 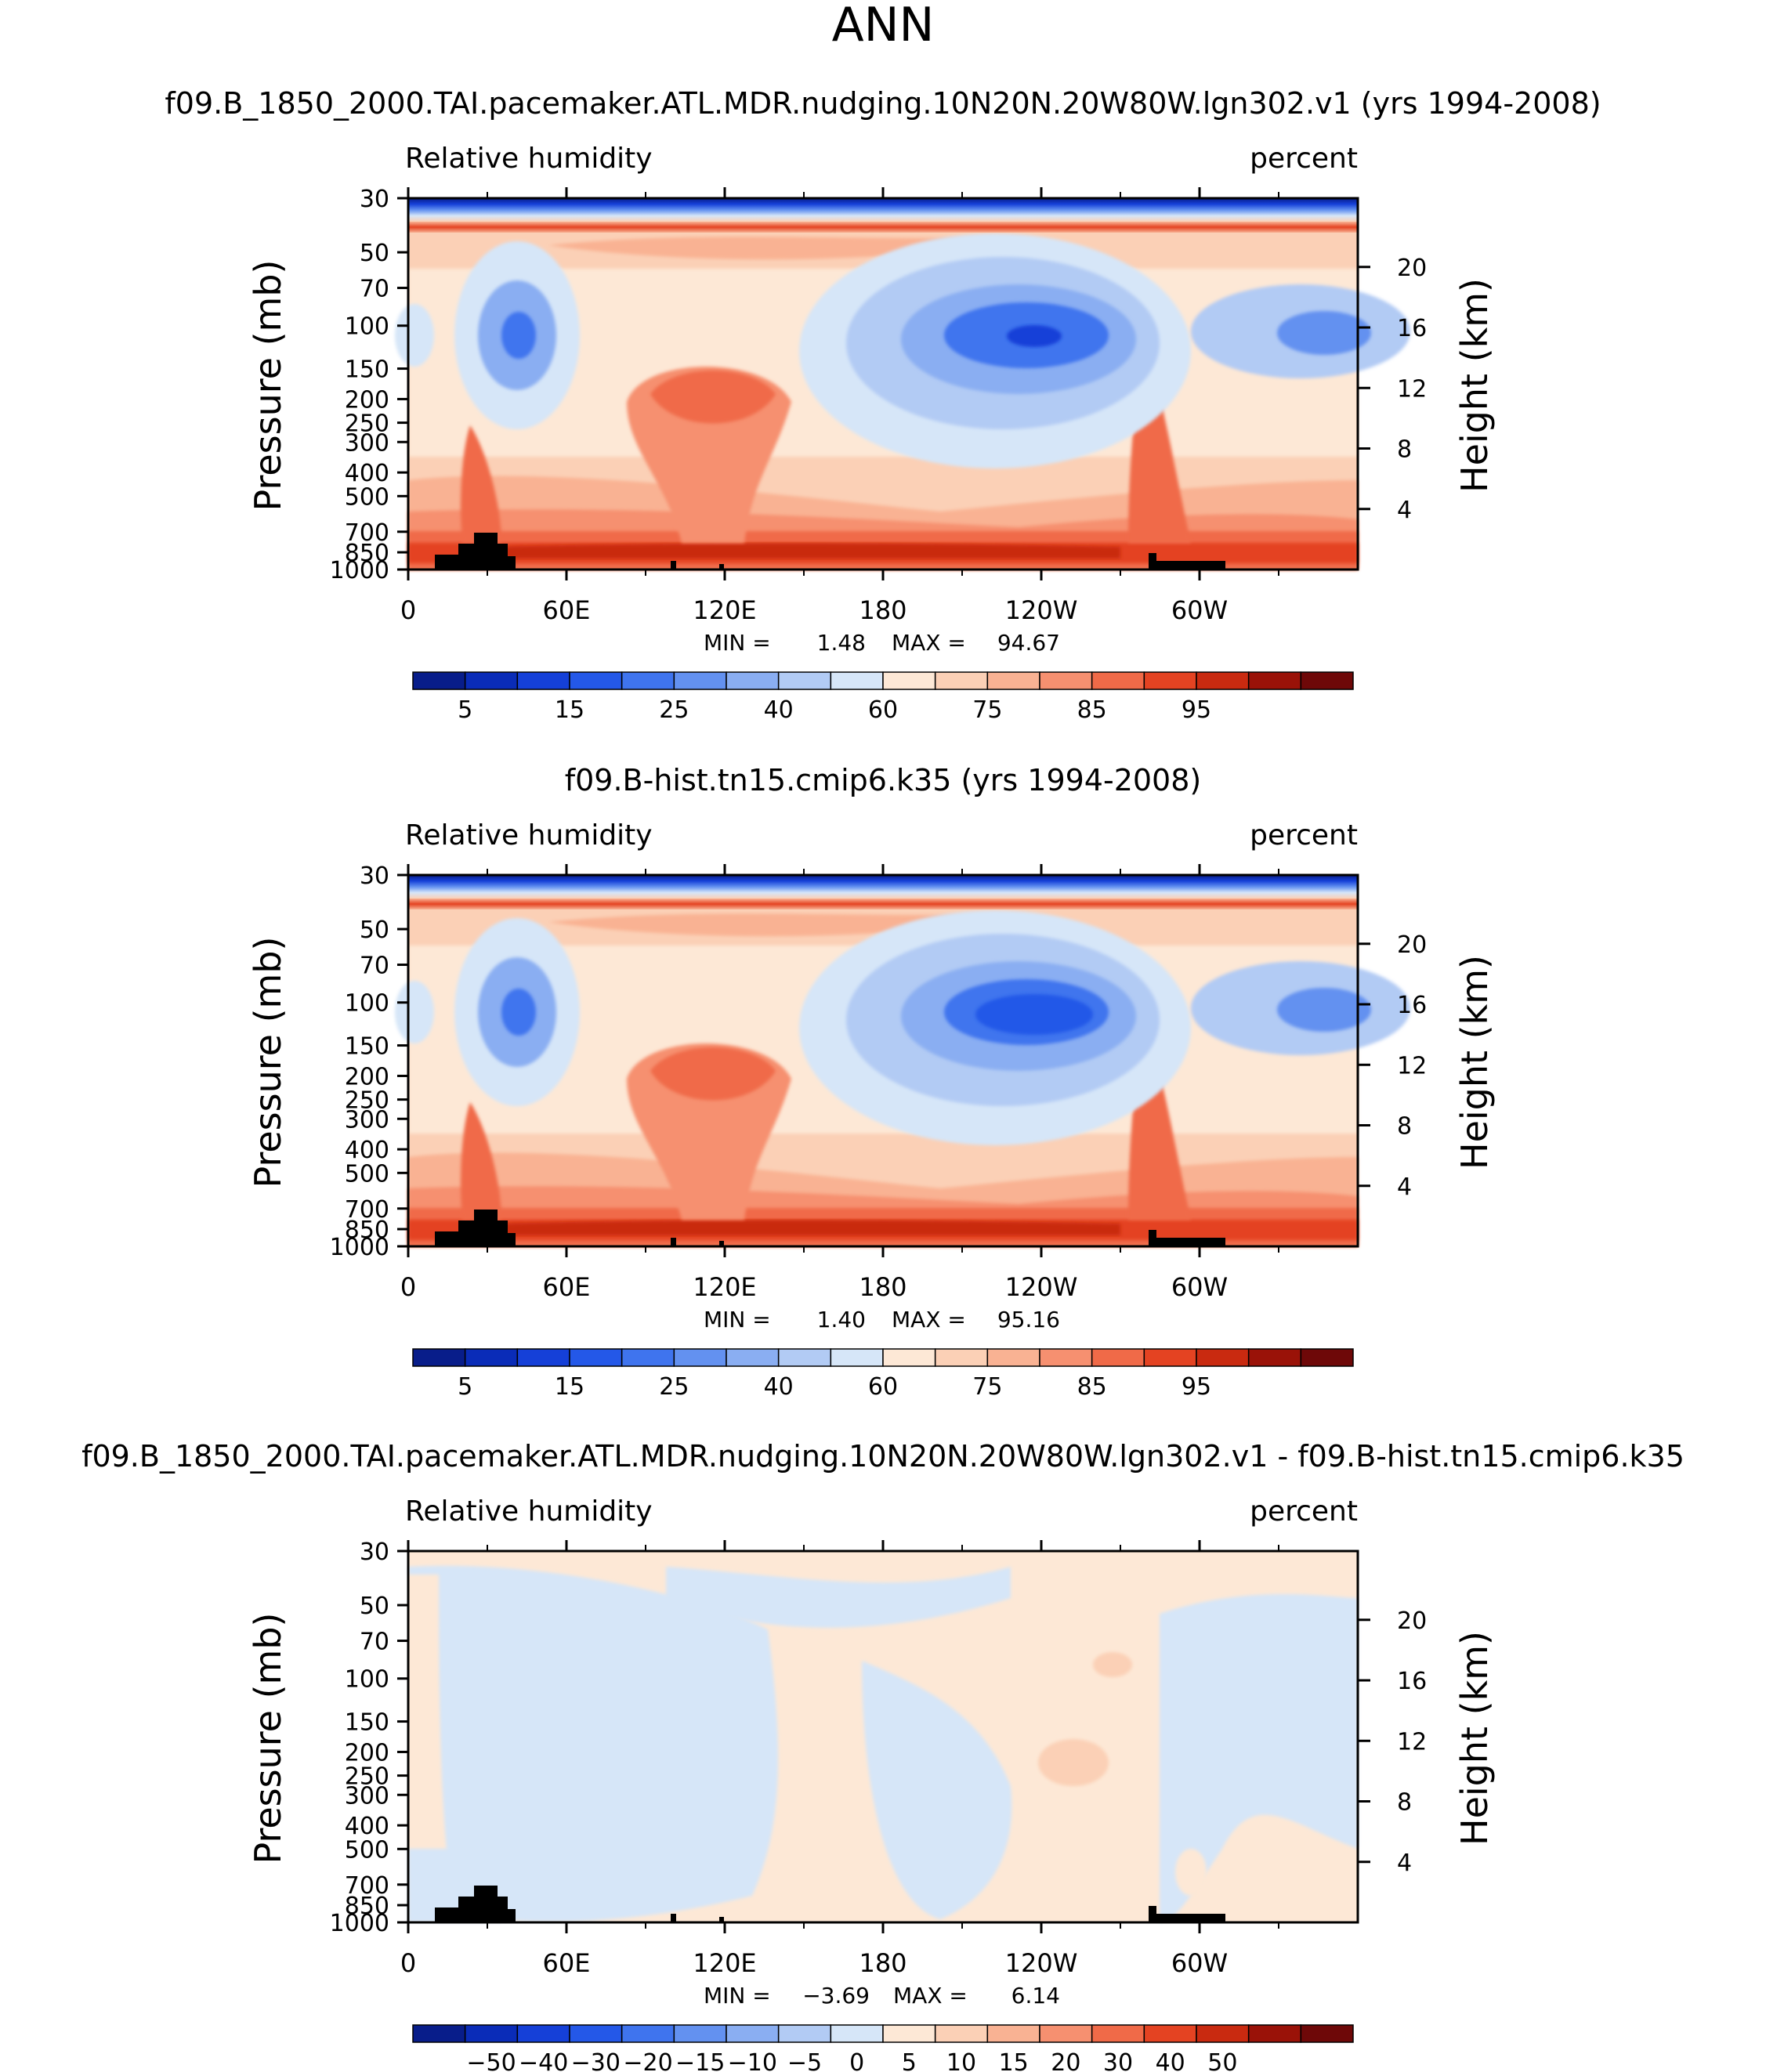 What do you see at coordinates (1474, 1062) in the screenshot?
I see `y2-axis-label: Height (km)` at bounding box center [1474, 1062].